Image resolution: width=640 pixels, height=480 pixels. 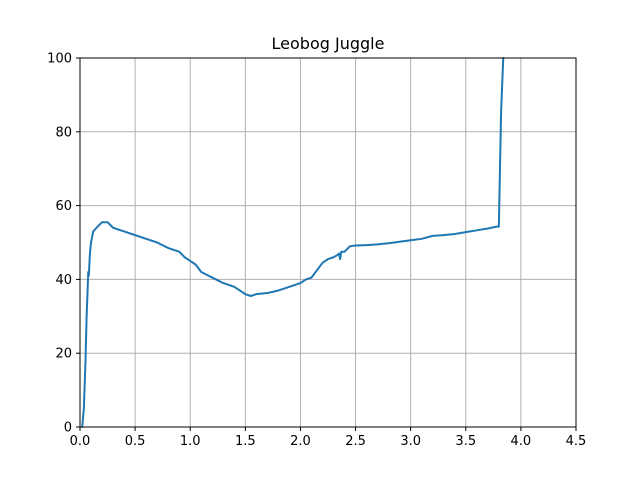 I want to click on chart-title: Leobog Juggle, so click(x=328, y=43).